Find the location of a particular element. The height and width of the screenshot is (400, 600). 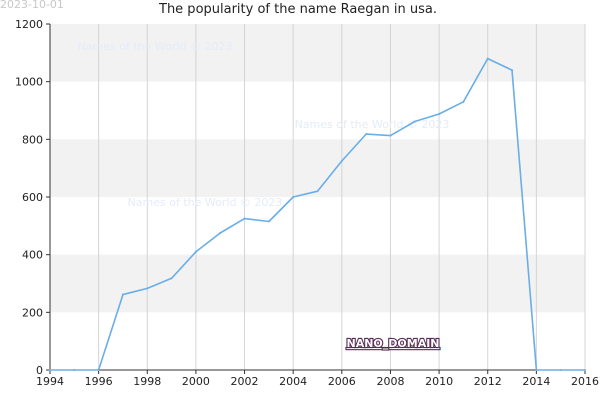

date-stamp: 2023-10-01 is located at coordinates (32, 5).